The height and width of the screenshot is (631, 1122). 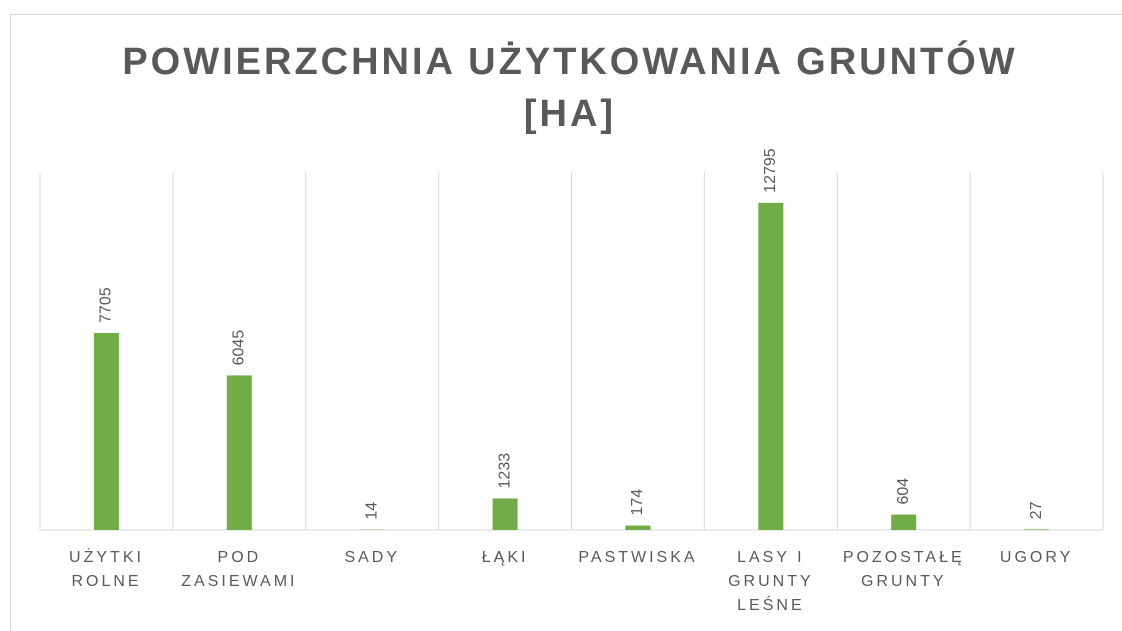 What do you see at coordinates (239, 348) in the screenshot?
I see `data-label: 6045` at bounding box center [239, 348].